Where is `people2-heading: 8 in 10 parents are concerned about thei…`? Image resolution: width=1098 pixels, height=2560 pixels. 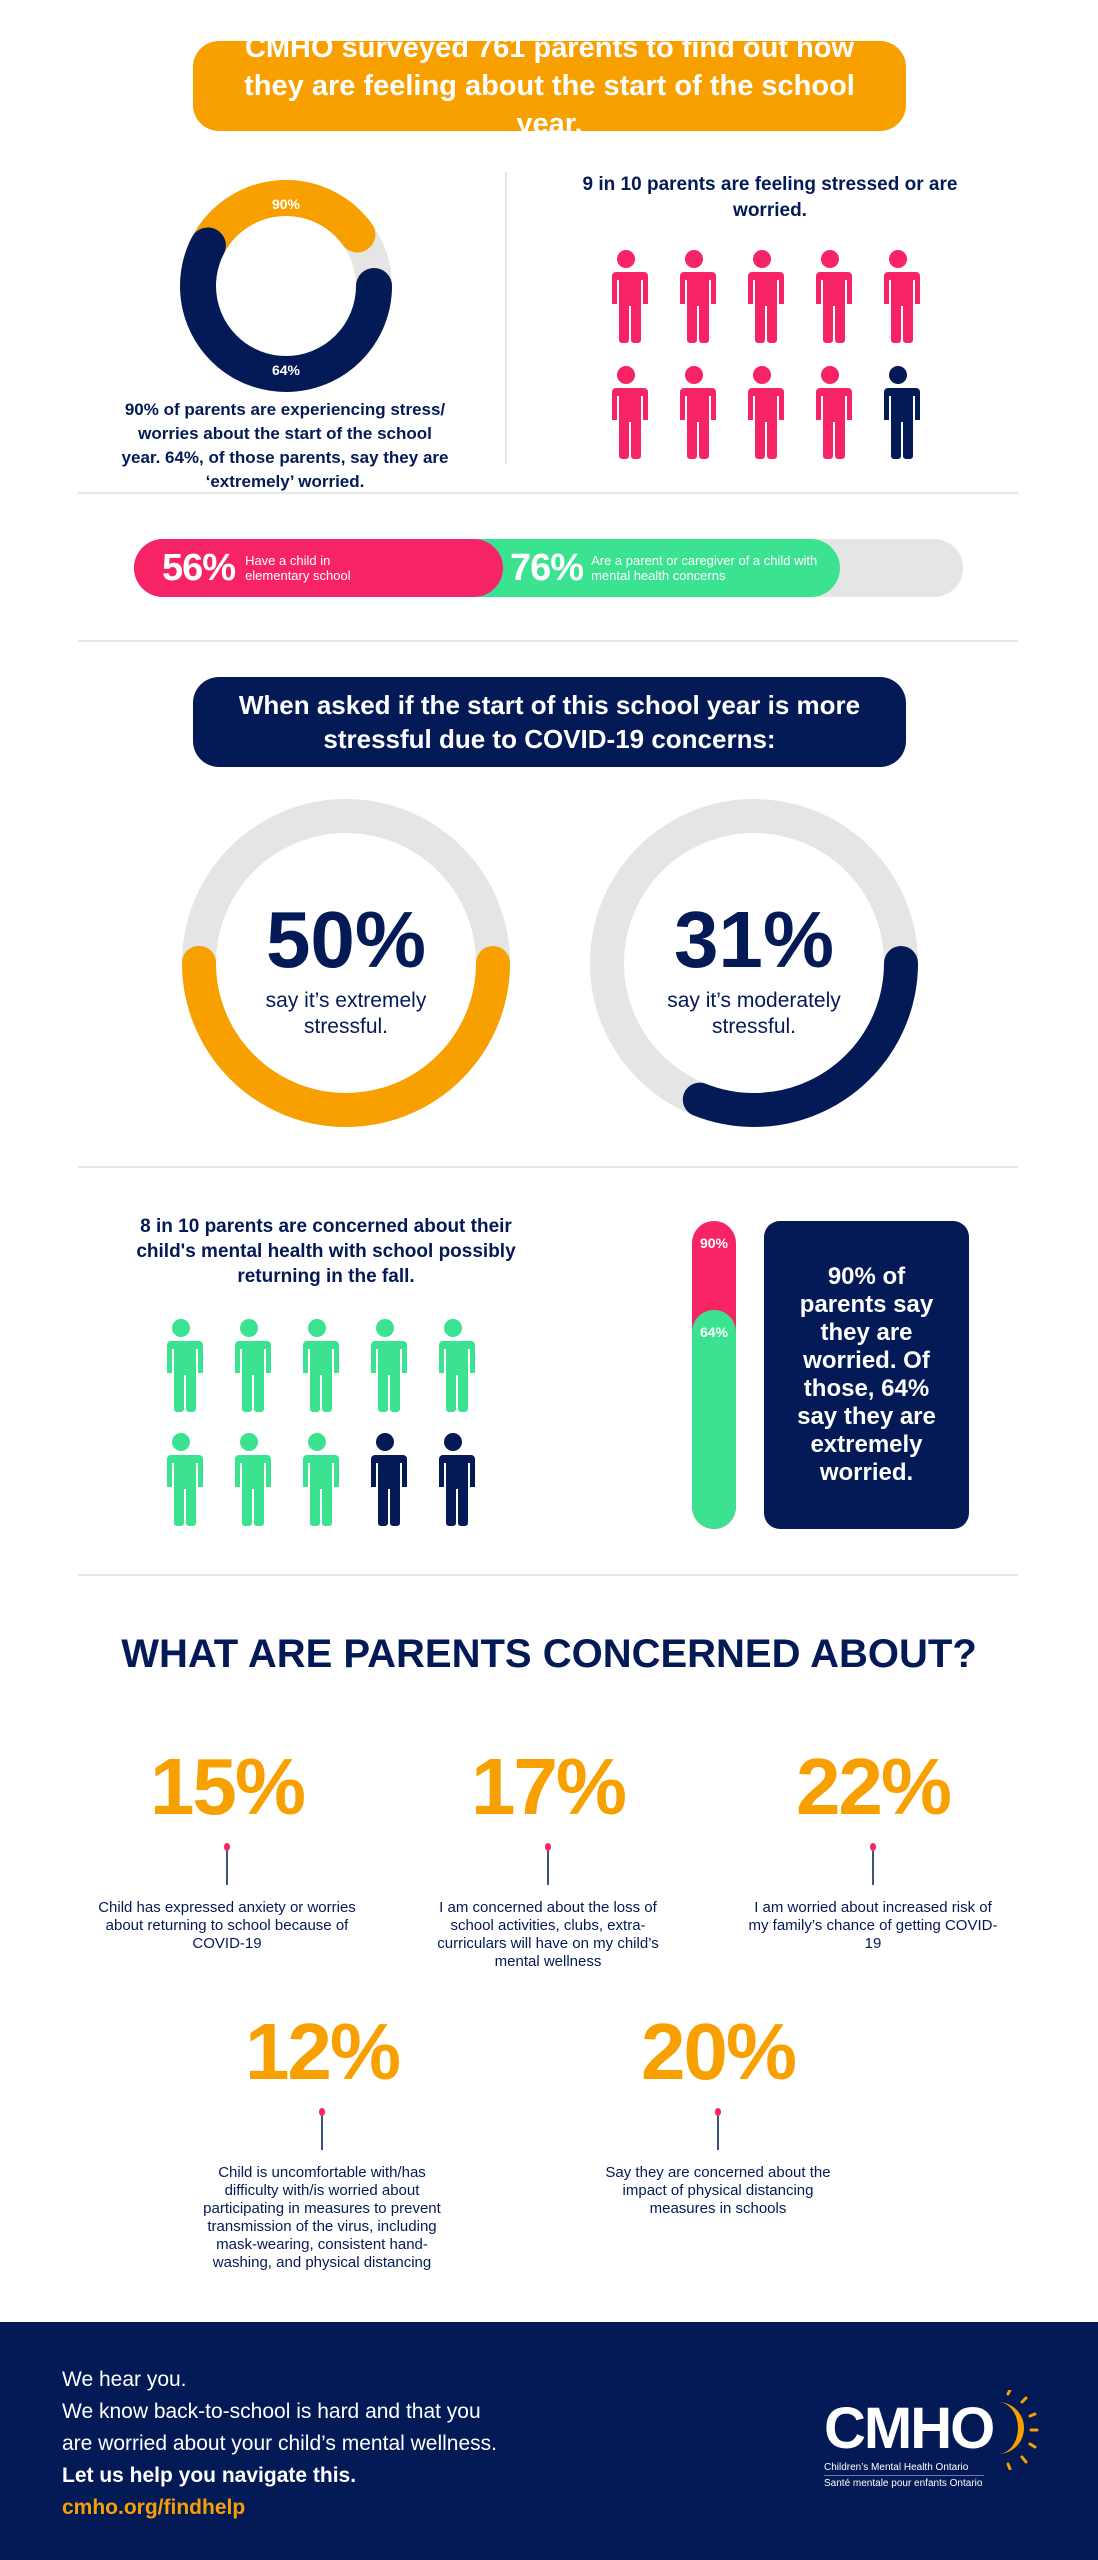
people2-heading: 8 in 10 parents are concerned about thei… is located at coordinates (326, 1251).